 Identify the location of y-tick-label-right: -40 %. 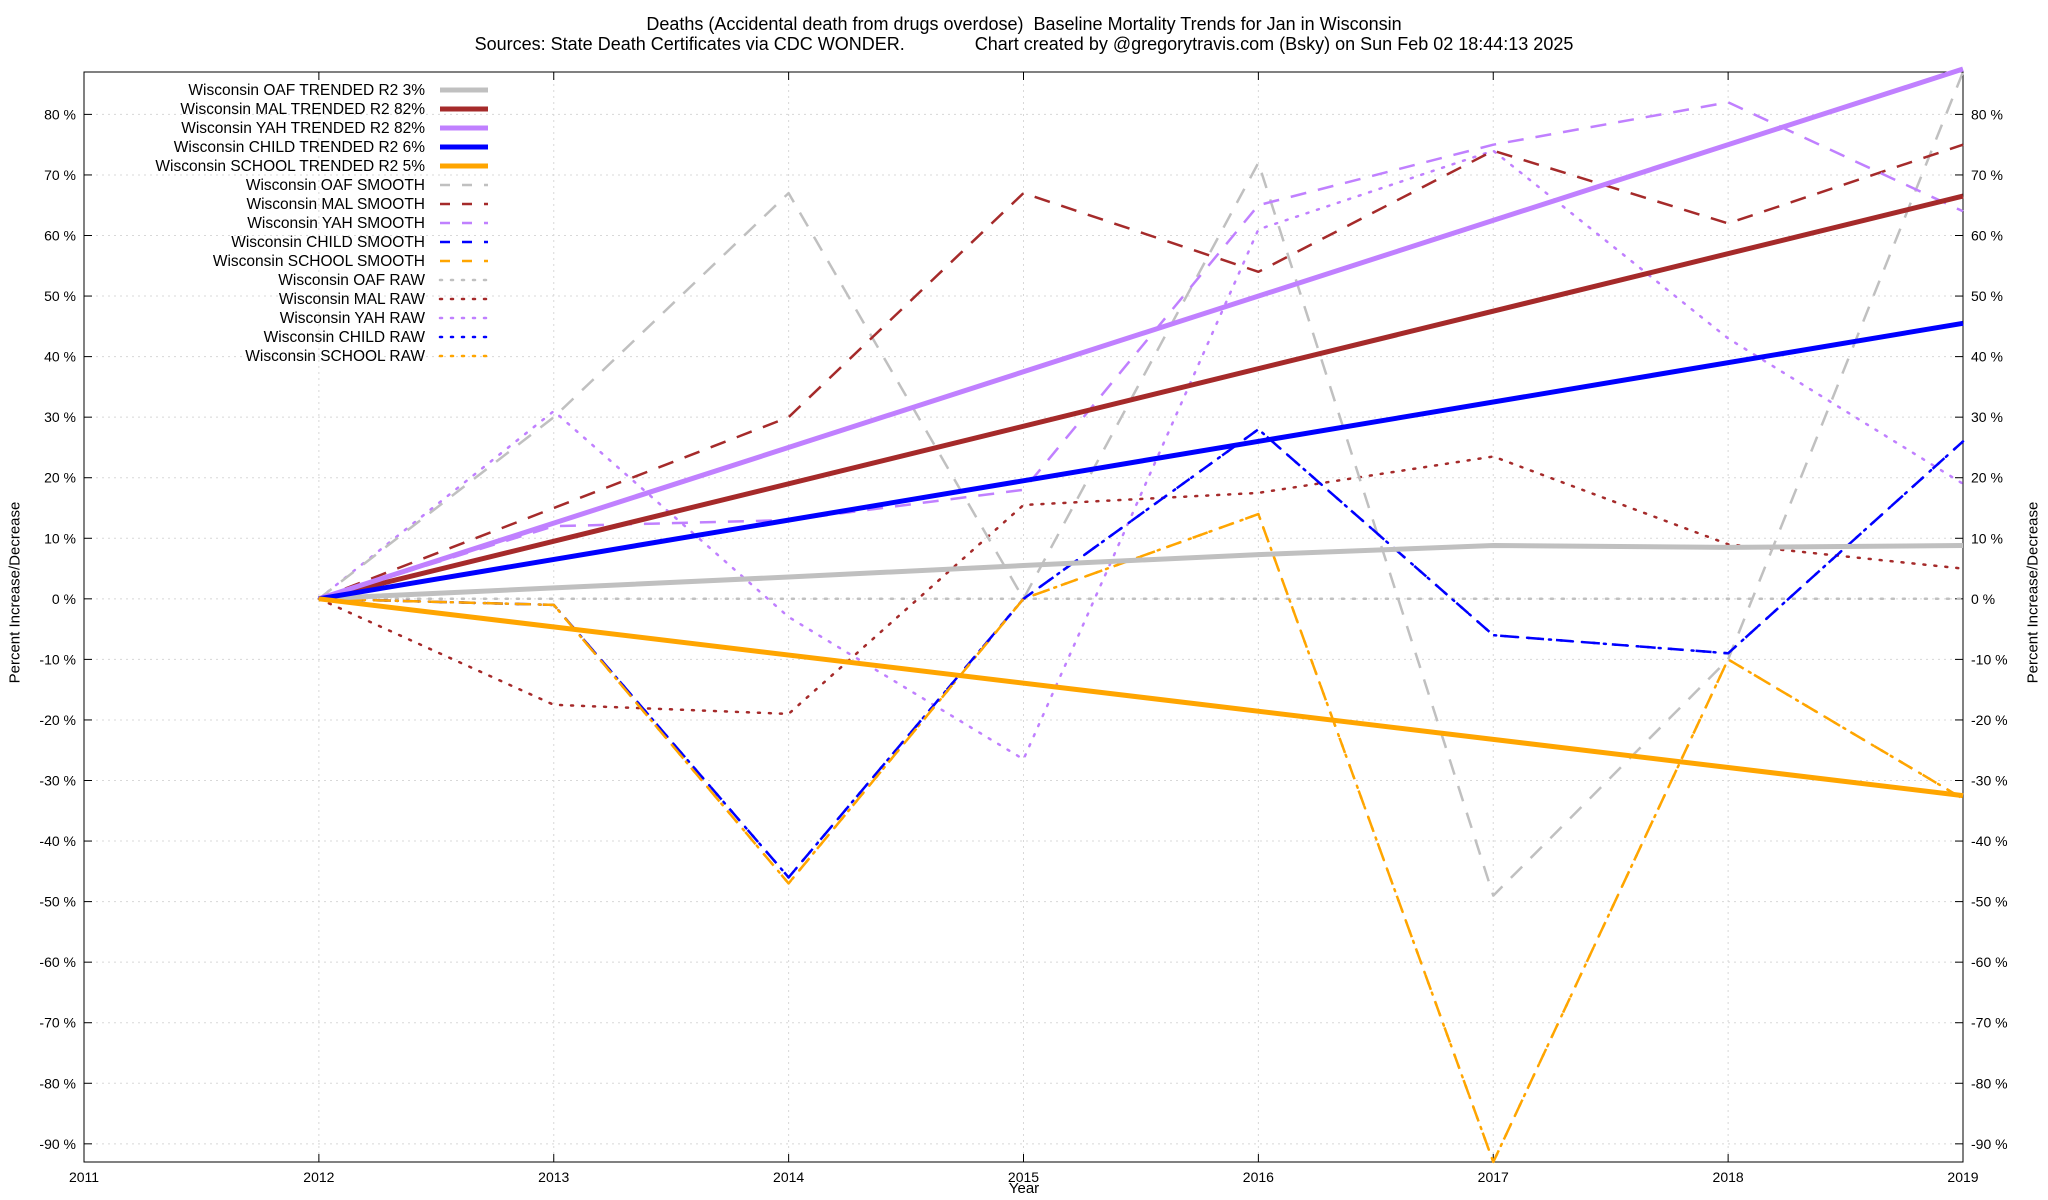
(1989, 841).